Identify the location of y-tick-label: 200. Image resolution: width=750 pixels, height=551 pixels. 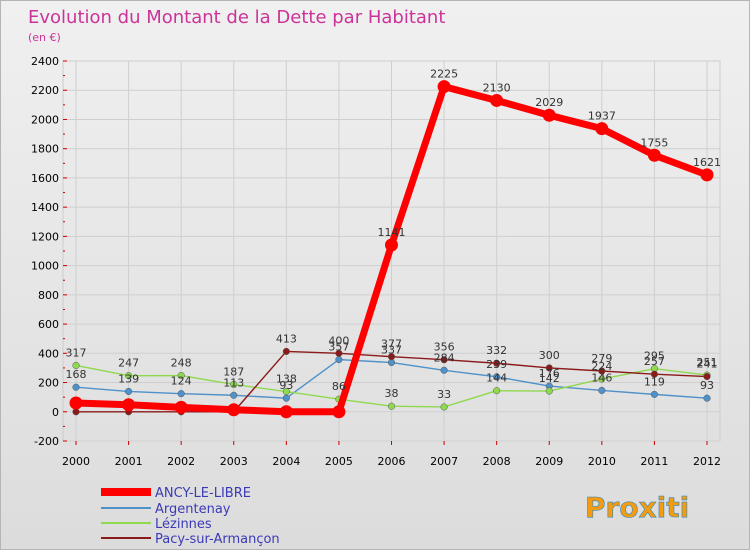
(48, 383).